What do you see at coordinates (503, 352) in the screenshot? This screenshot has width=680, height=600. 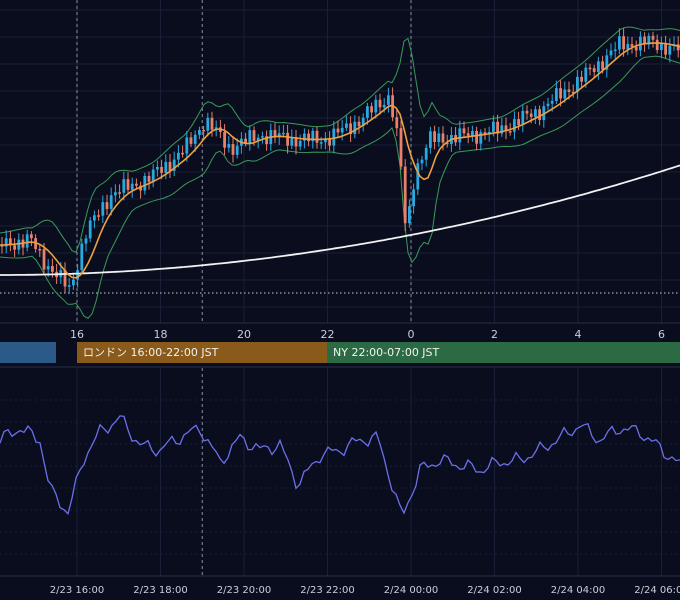 I see `session-ny-bar: NY 22:00-07:00 JST` at bounding box center [503, 352].